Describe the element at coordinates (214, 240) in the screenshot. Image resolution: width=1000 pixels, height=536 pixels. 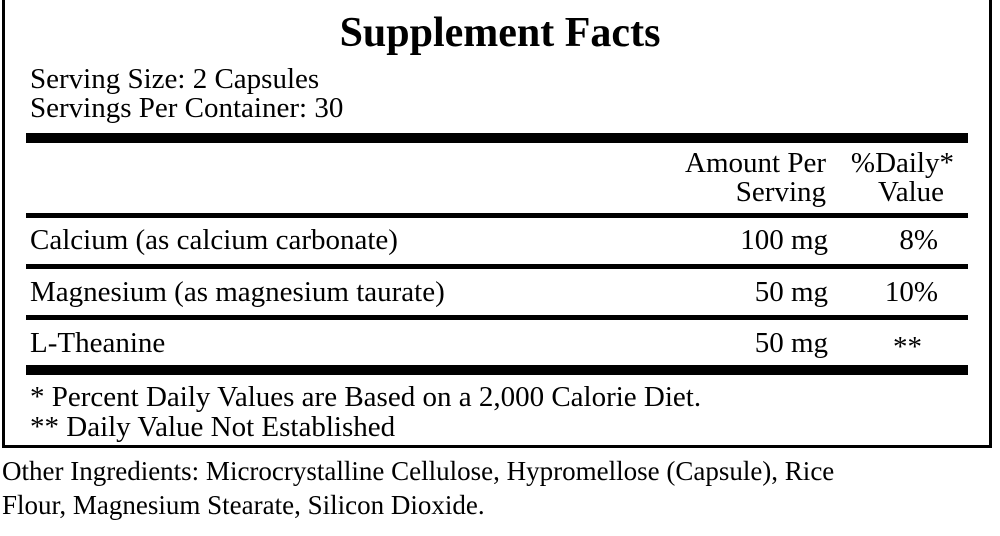
I see `row-name: Calcium (as calcium carbonate)` at that location.